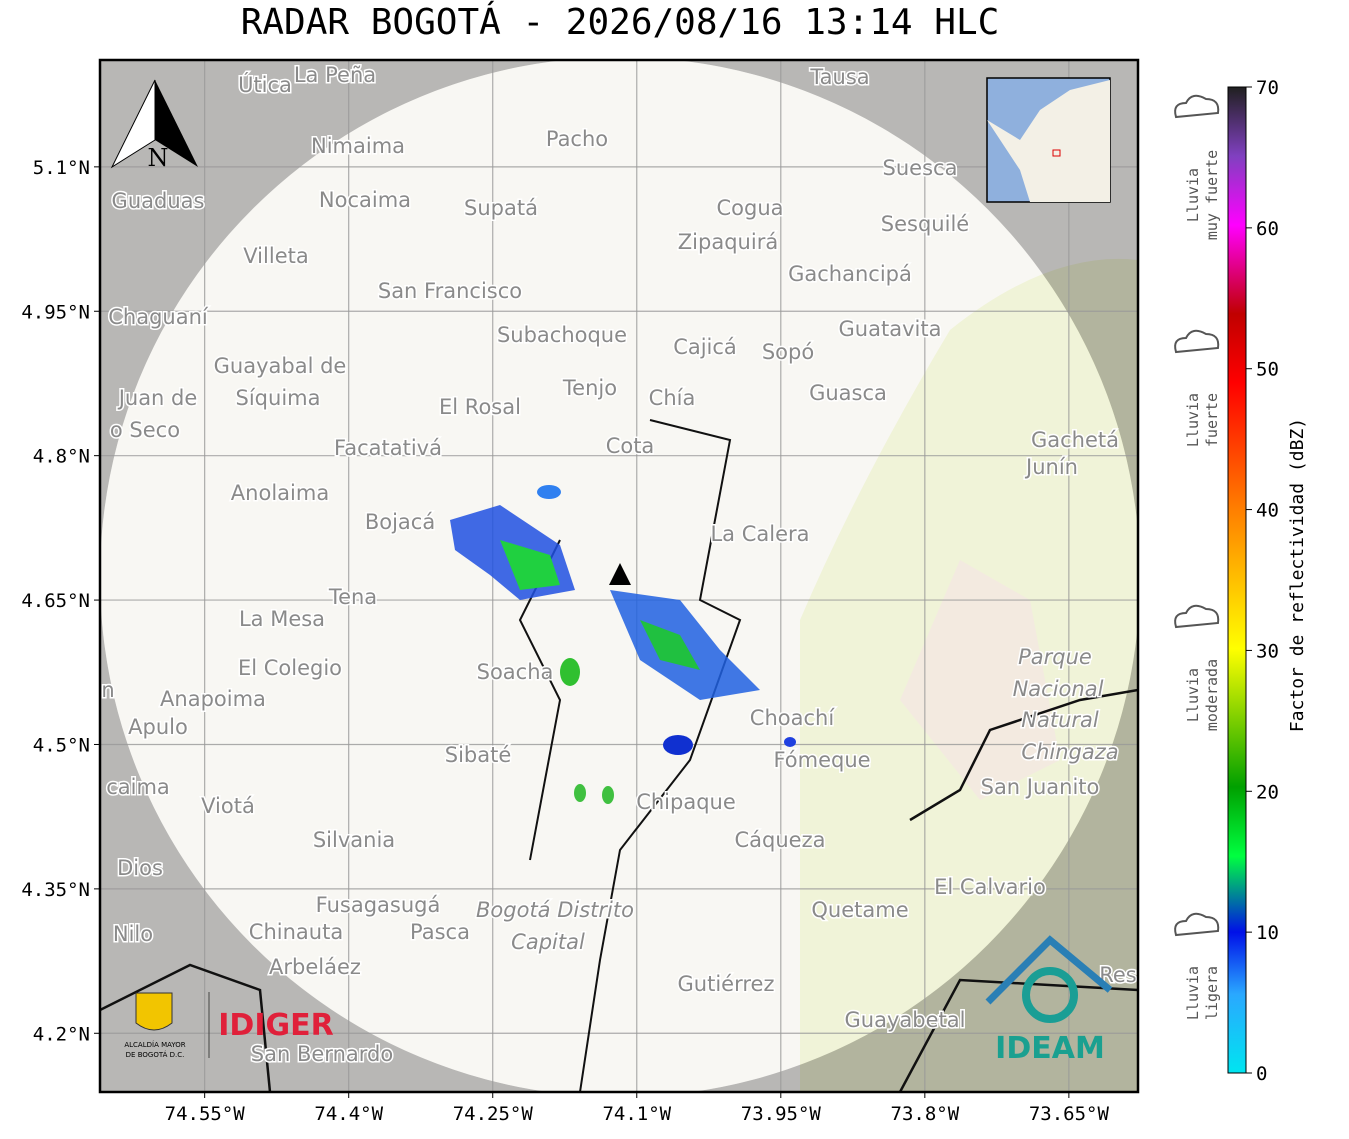  Describe the element at coordinates (905, 1020) in the screenshot. I see `place-label: Guayabetal` at that location.